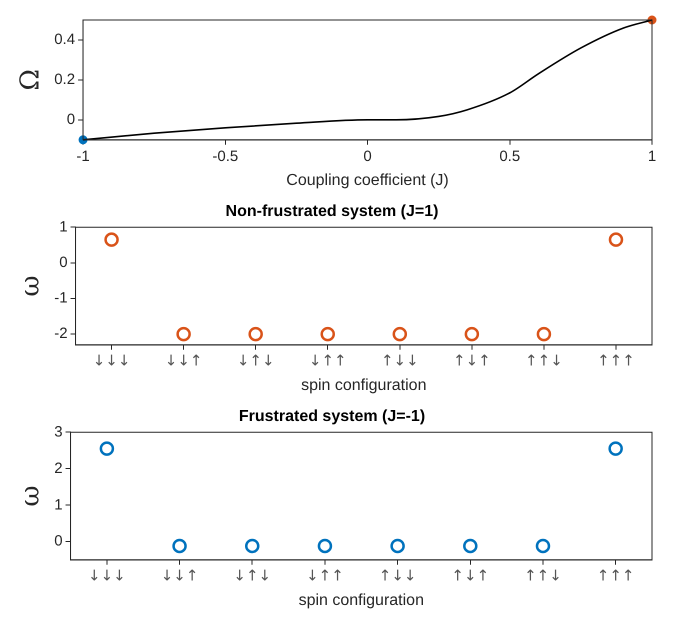 Image resolution: width=674 pixels, height=630 pixels. What do you see at coordinates (332, 417) in the screenshot?
I see `chart-title: Frustrated system (J=-1)` at bounding box center [332, 417].